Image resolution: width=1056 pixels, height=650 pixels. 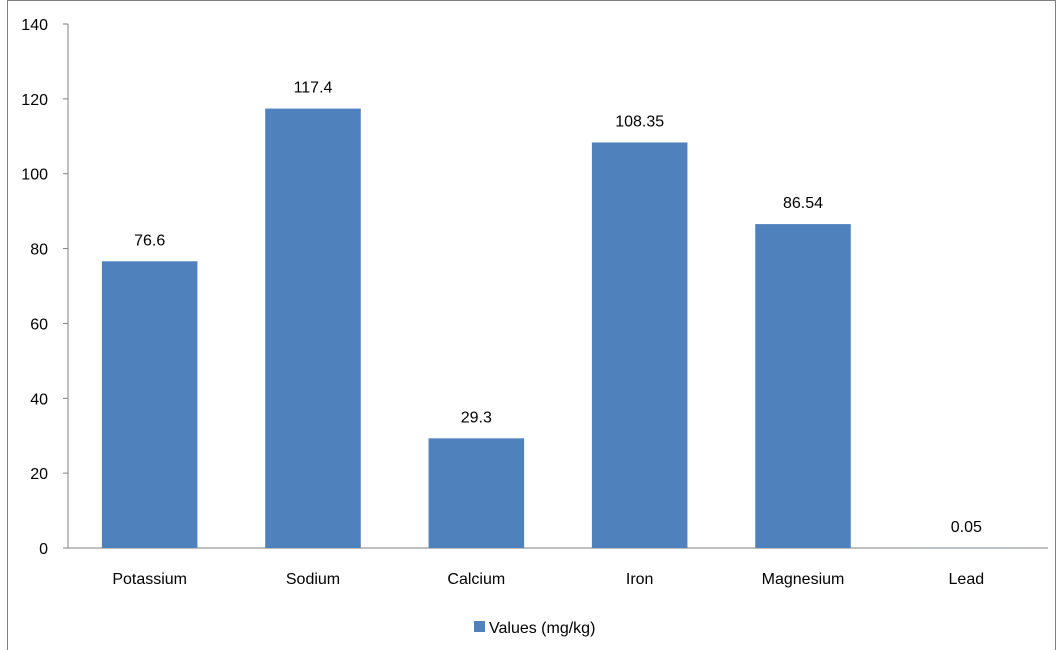 I want to click on category-label: Calcium, so click(x=476, y=579).